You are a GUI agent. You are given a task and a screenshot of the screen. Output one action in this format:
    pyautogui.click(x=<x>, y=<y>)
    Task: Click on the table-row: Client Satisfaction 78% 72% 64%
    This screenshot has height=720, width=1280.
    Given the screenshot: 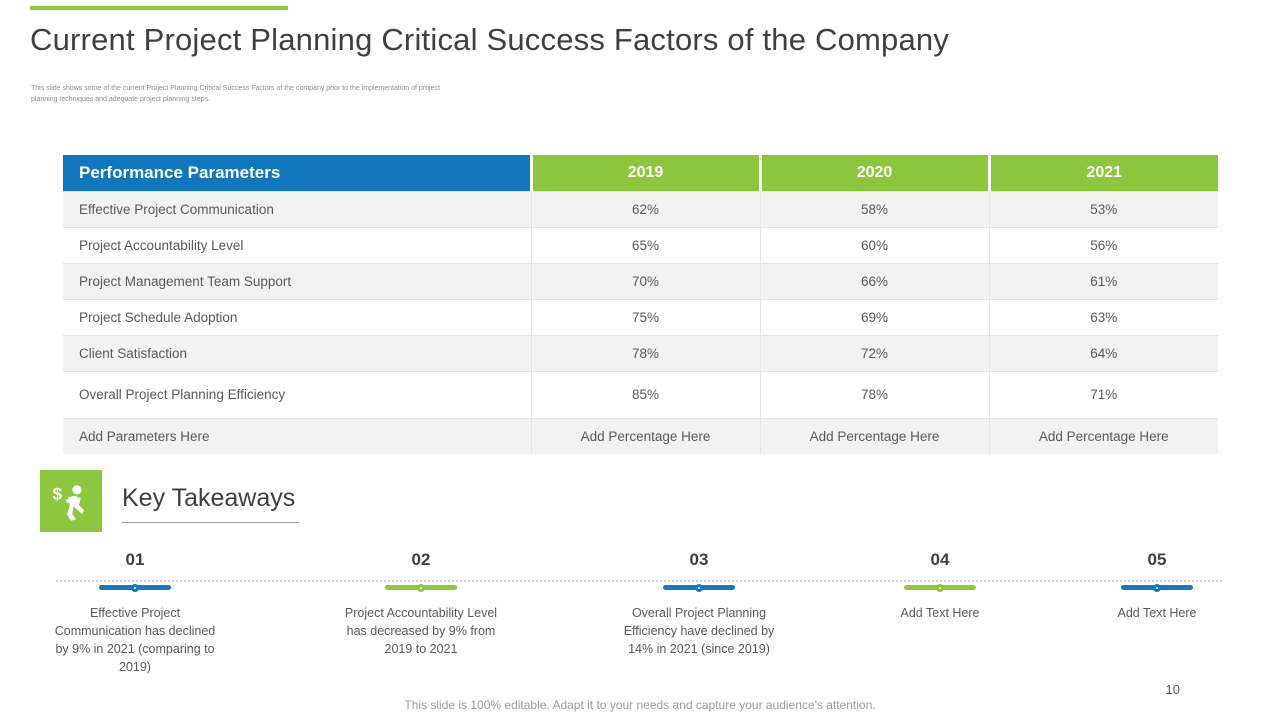 What is the action you would take?
    pyautogui.click(x=640, y=353)
    